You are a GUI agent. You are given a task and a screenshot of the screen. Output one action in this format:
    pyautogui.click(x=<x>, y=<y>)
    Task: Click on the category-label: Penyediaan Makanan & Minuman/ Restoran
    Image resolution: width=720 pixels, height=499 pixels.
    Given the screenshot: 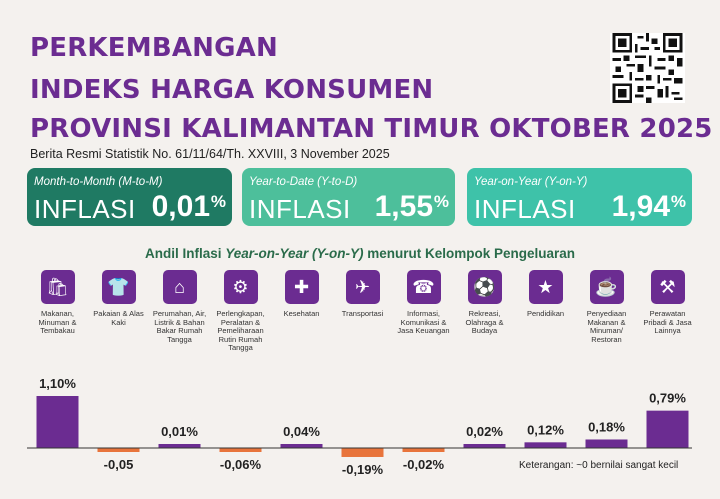 What is the action you would take?
    pyautogui.click(x=606, y=326)
    